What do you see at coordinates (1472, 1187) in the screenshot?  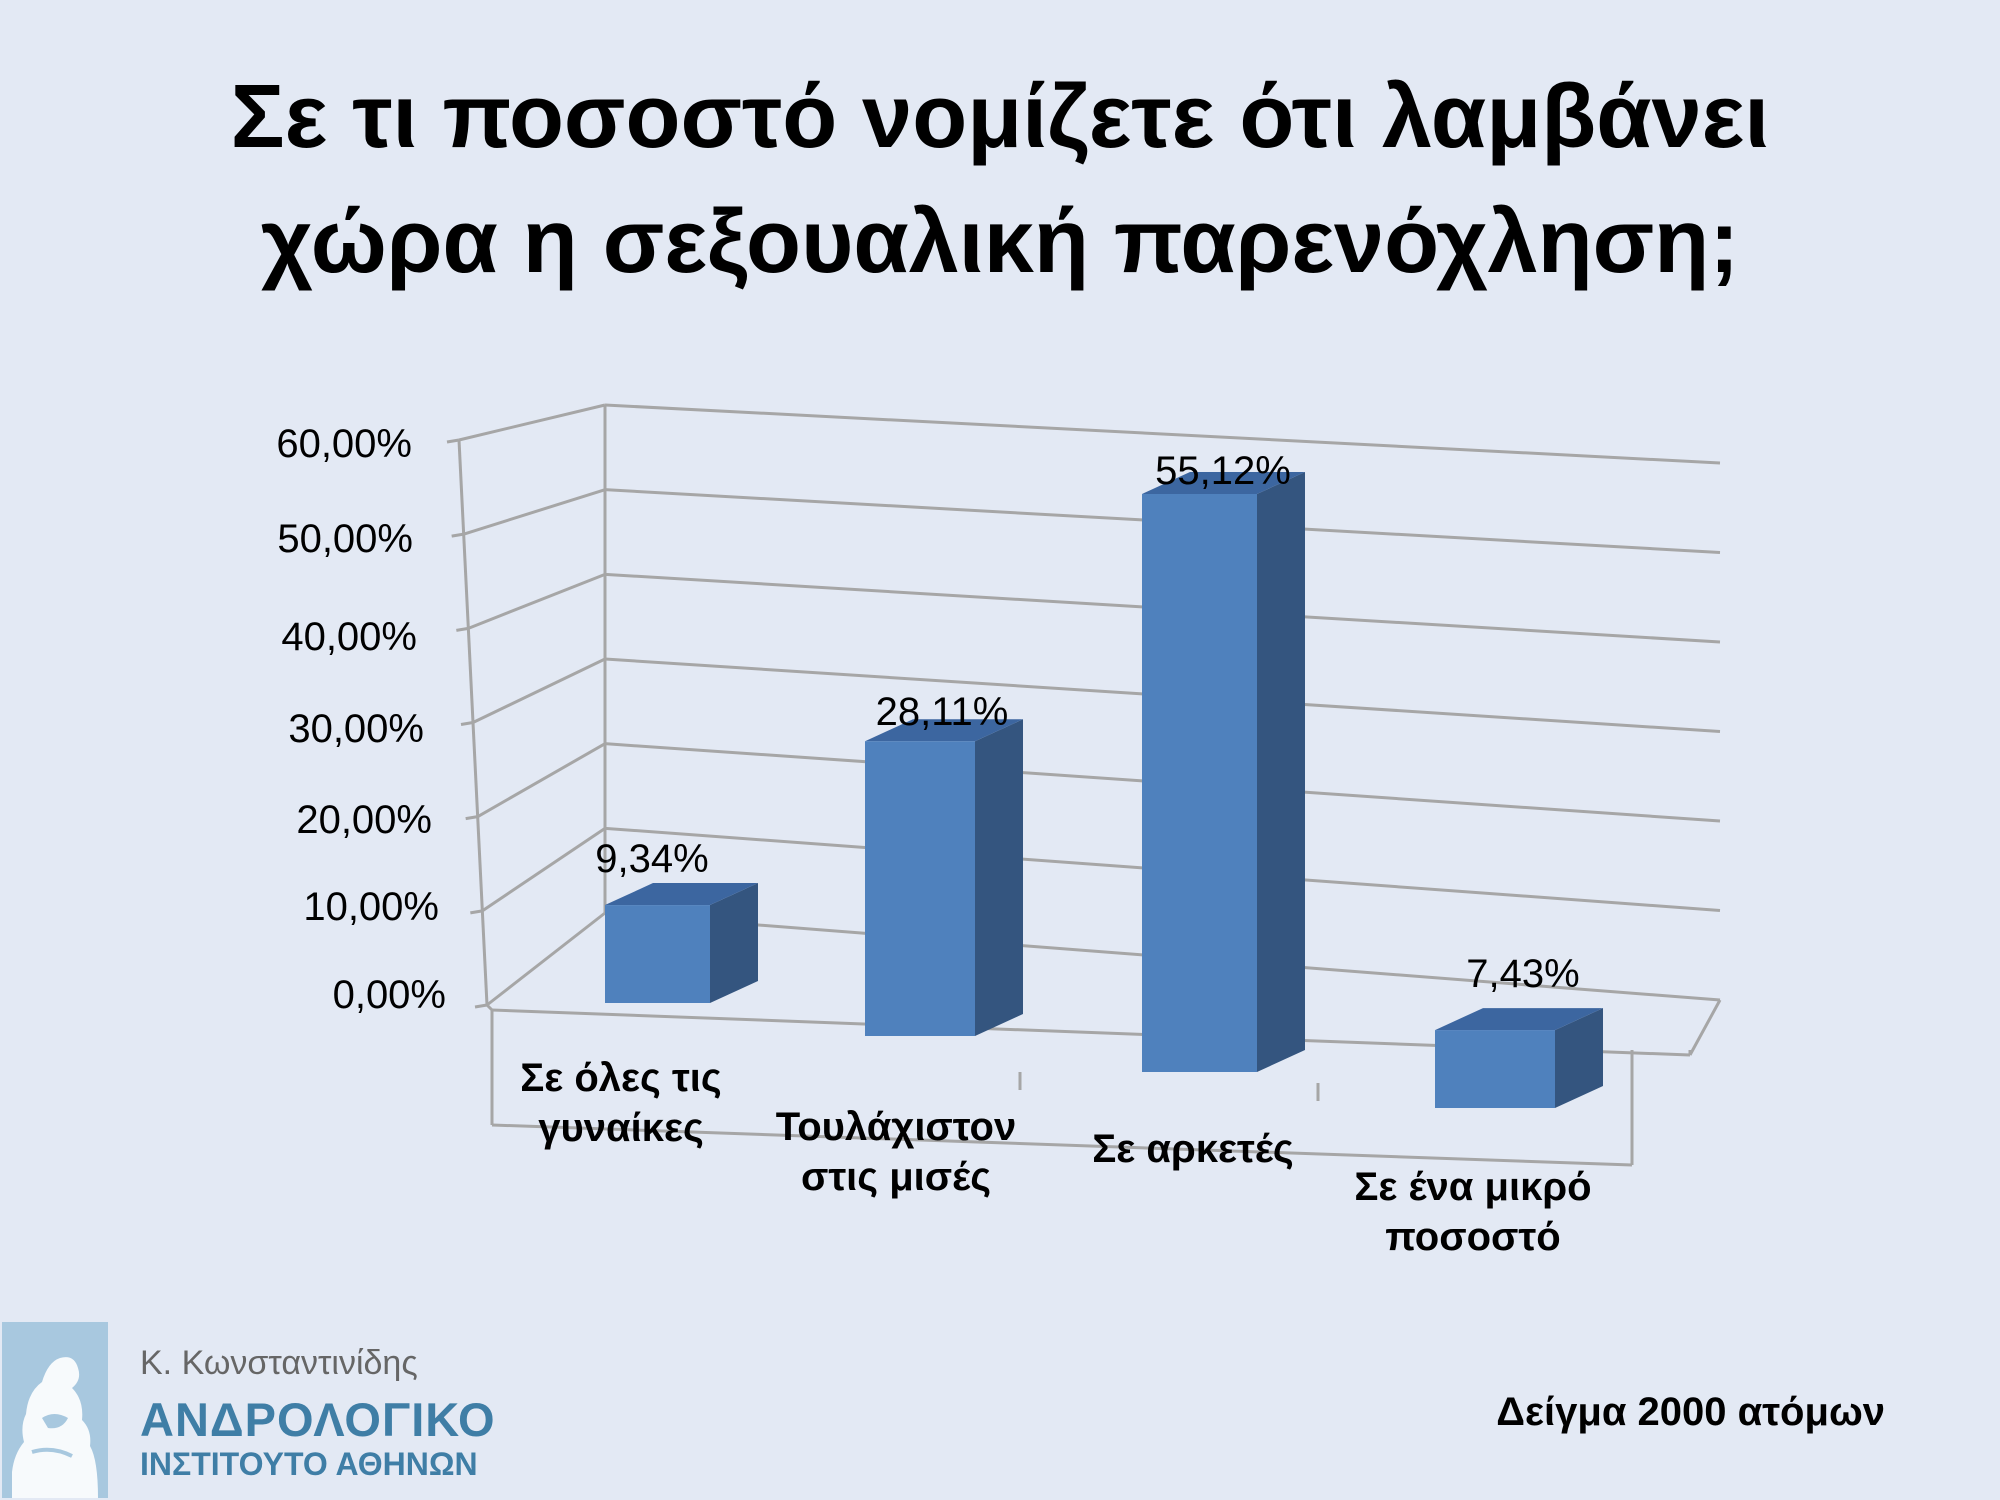 I see `category-label-3-0: Σε ένα μικρό` at bounding box center [1472, 1187].